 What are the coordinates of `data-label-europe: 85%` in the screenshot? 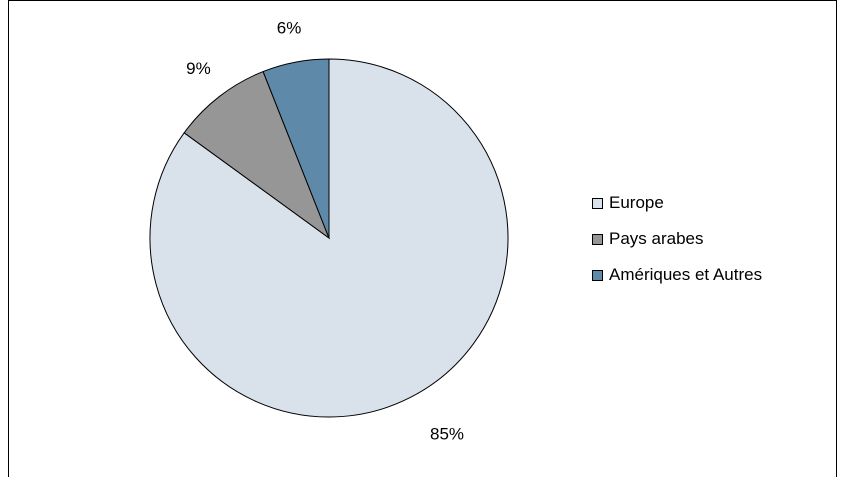 It's located at (447, 433).